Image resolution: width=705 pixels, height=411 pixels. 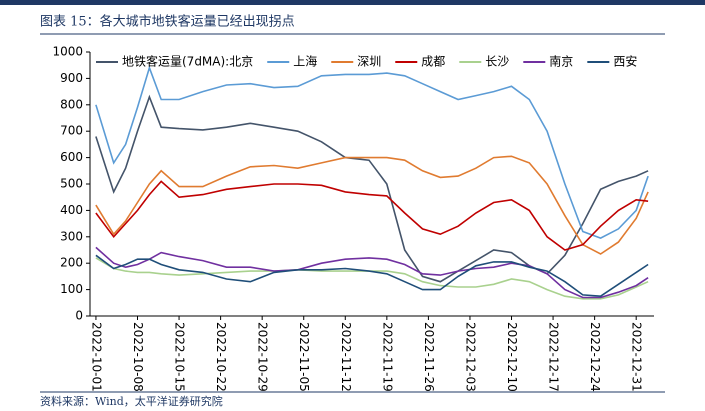 What do you see at coordinates (167, 22) in the screenshot?
I see `chart-title: 图表 15：各大城市地铁客运量已经出现拐点` at bounding box center [167, 22].